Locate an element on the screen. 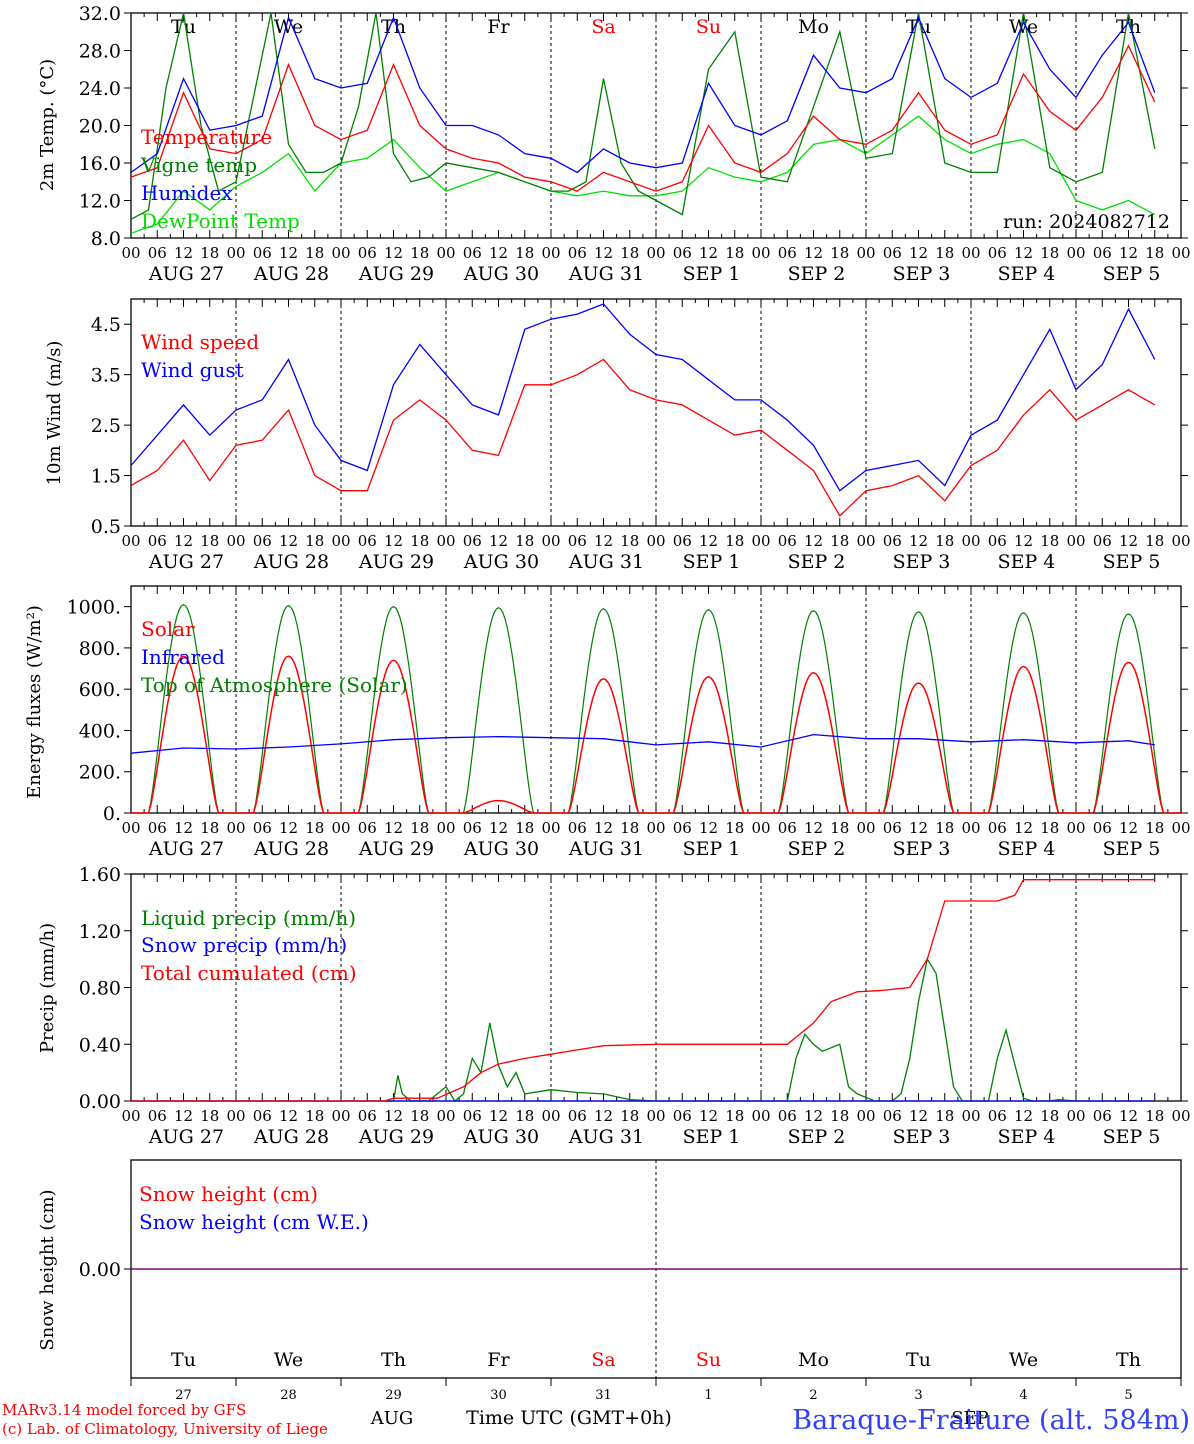 This screenshot has height=1444, width=1194. temperature-series is located at coordinates (643, 118).